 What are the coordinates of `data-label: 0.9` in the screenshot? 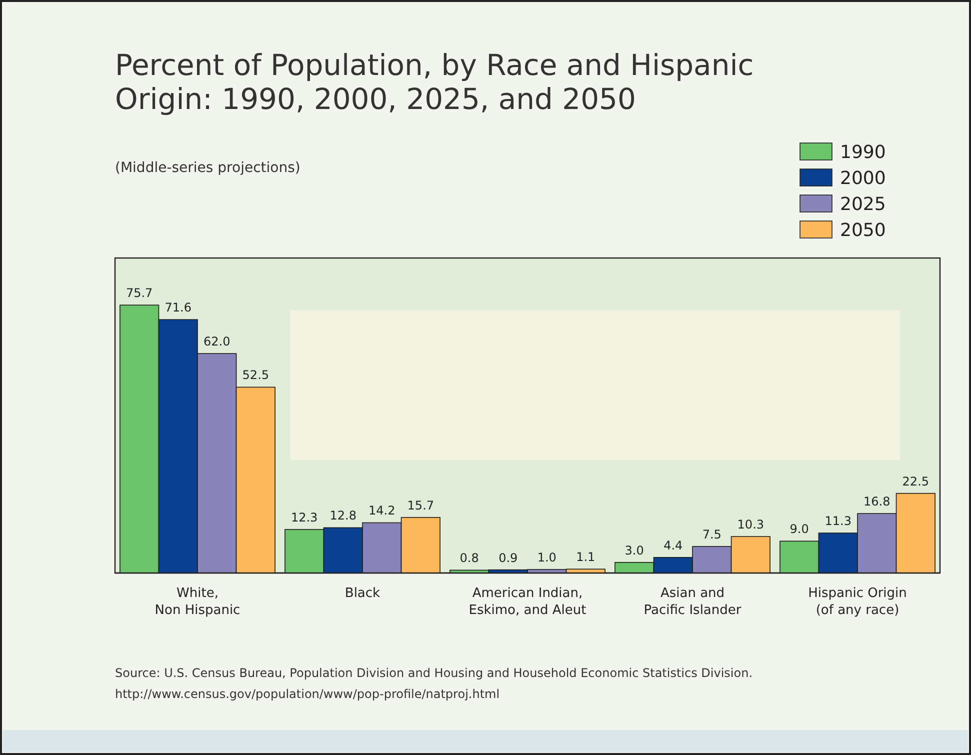 It's located at (508, 557).